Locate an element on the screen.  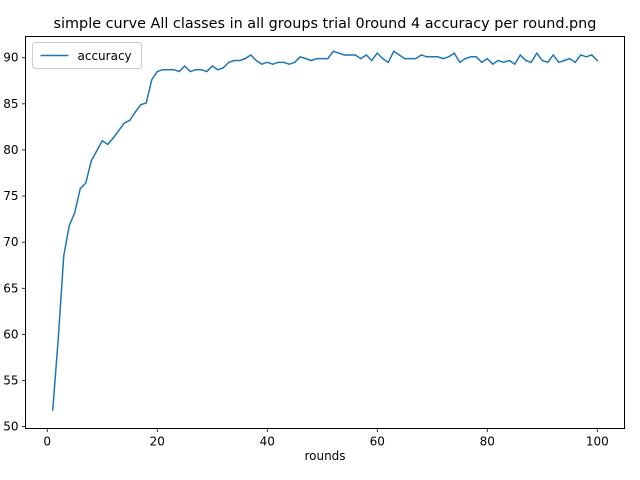
x-axis-label: rounds is located at coordinates (324, 456).